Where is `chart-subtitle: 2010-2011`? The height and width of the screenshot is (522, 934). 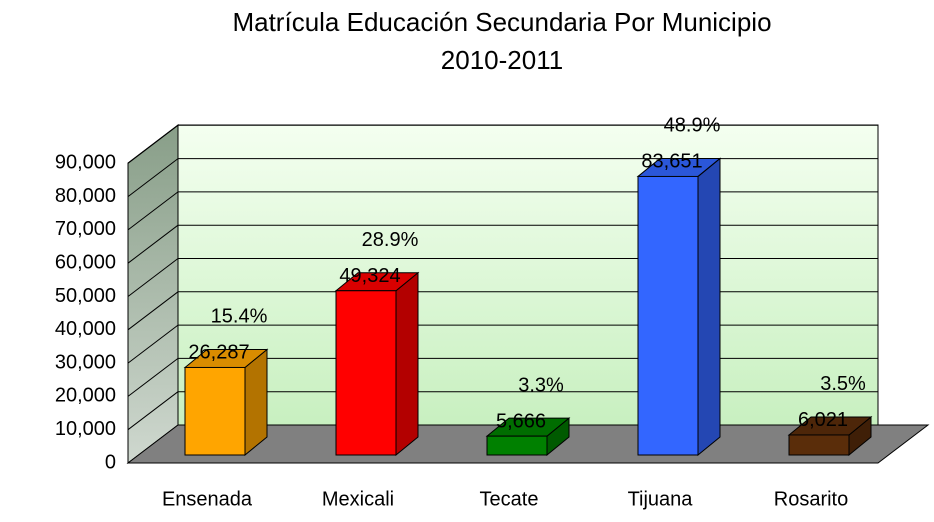 chart-subtitle: 2010-2011 is located at coordinates (502, 60).